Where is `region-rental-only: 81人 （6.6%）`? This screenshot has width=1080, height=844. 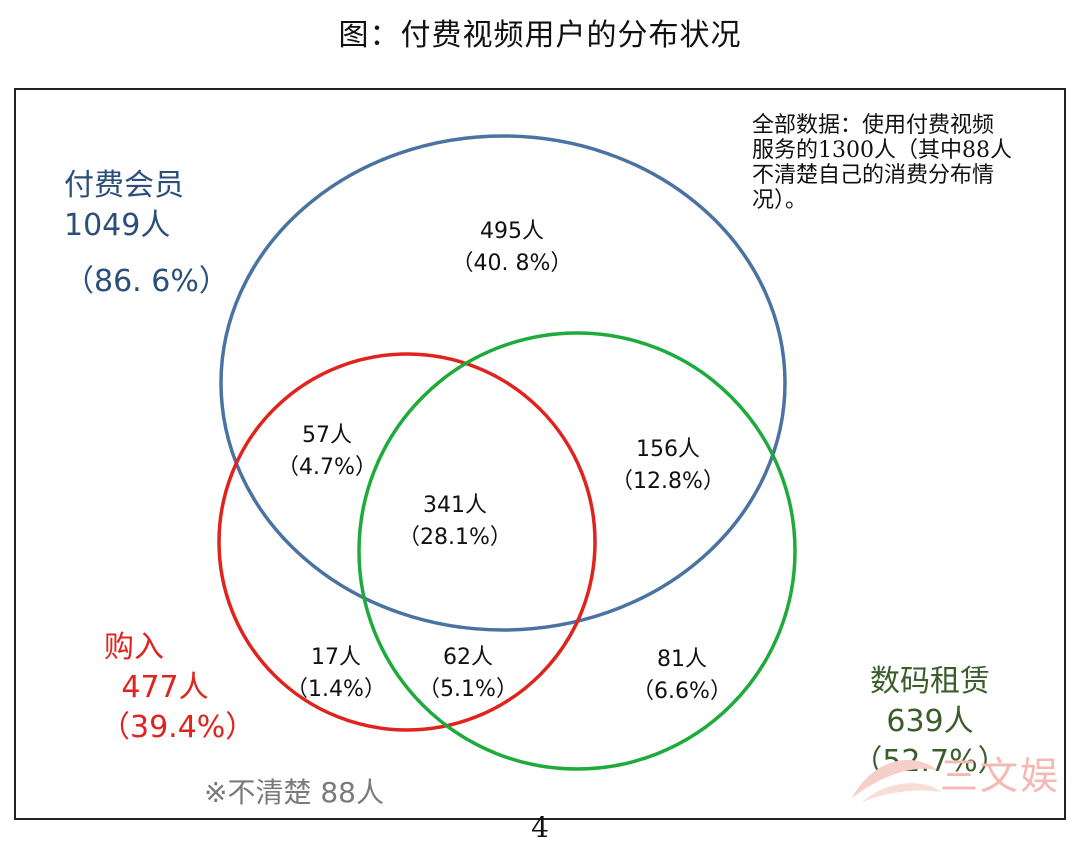
region-rental-only: 81人 （6.6%） is located at coordinates (682, 676).